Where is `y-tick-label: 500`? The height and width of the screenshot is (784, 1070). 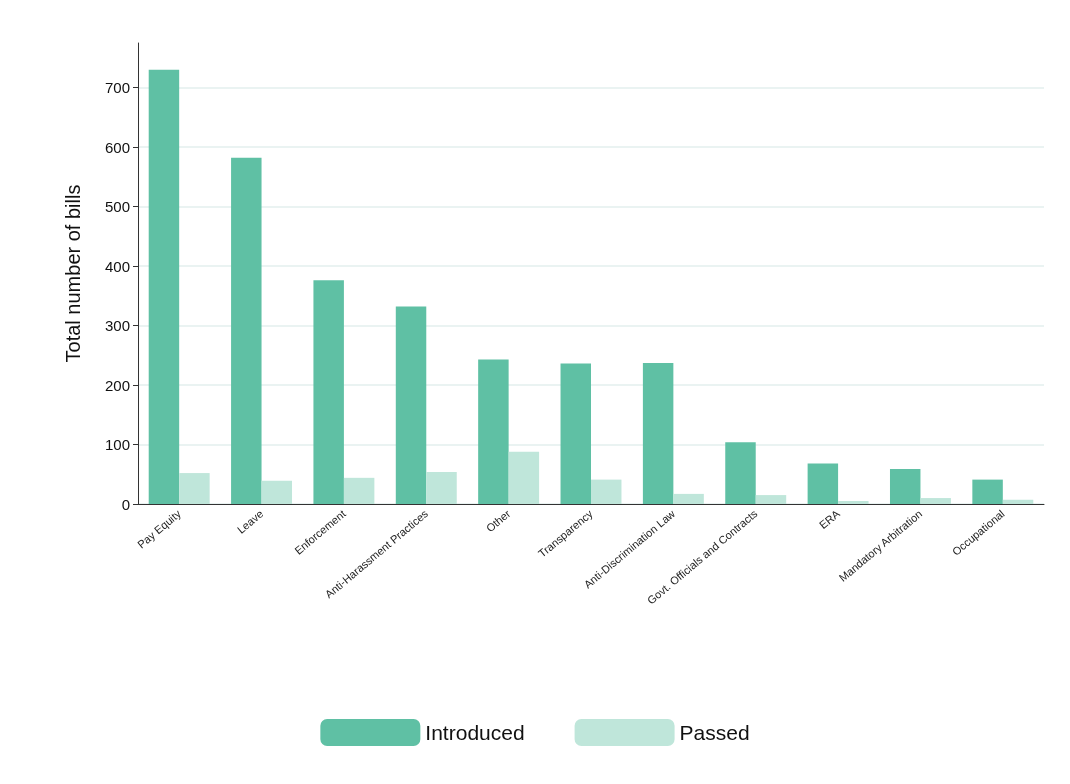
y-tick-label: 500 is located at coordinates (117, 207).